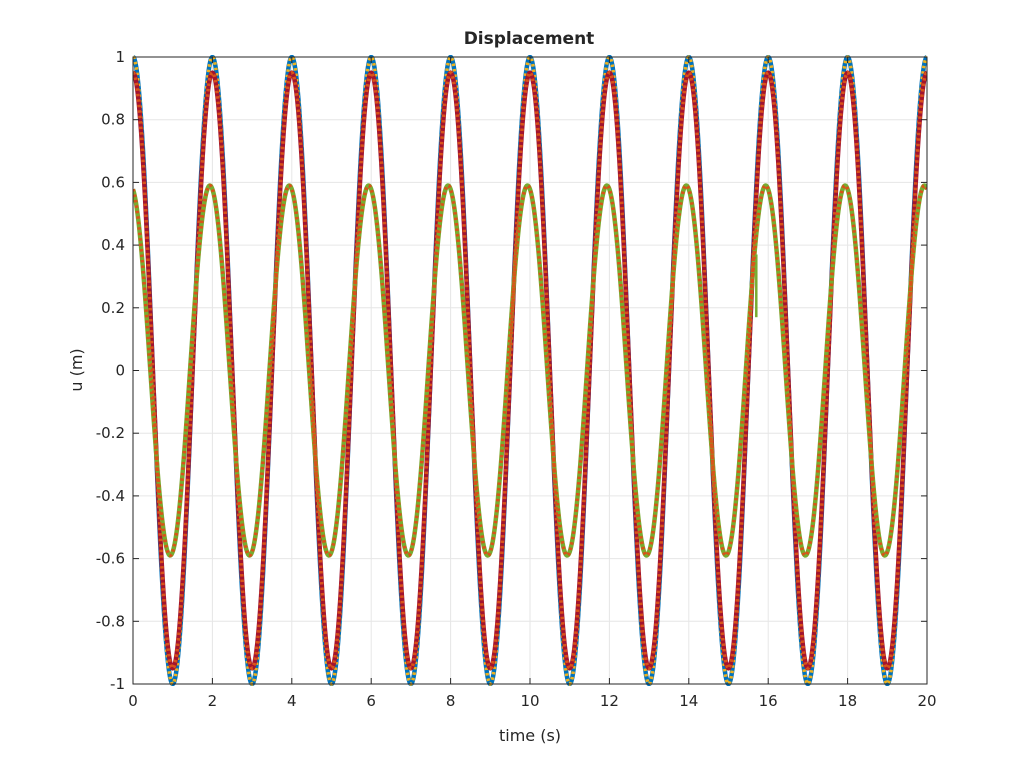  Describe the element at coordinates (113, 245) in the screenshot. I see `y-tick-label: 0.4` at that location.